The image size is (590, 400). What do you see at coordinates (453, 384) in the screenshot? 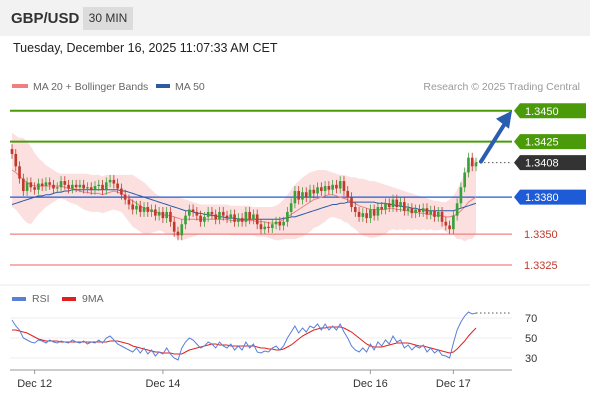
I see `time-tick-label: Dec 17` at bounding box center [453, 384].